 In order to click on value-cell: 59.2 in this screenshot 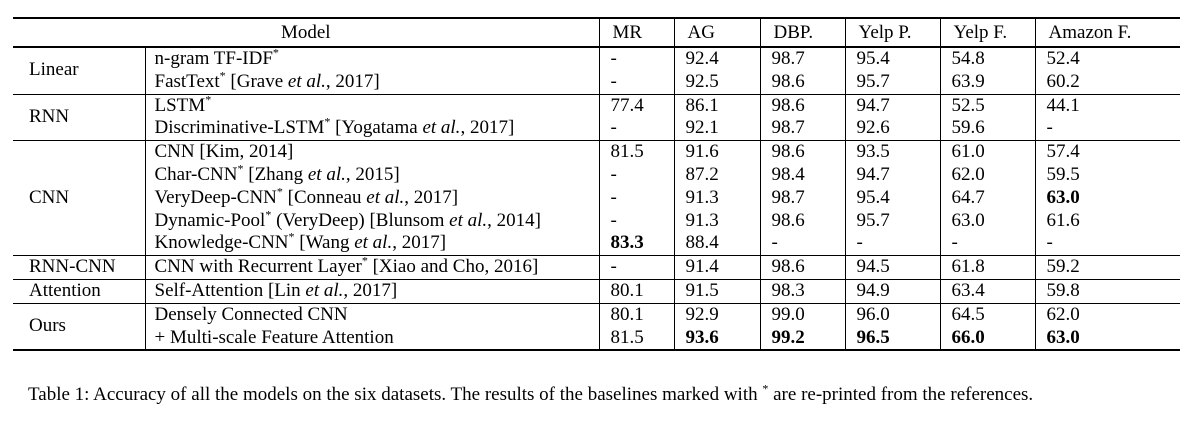, I will do `click(1107, 267)`.